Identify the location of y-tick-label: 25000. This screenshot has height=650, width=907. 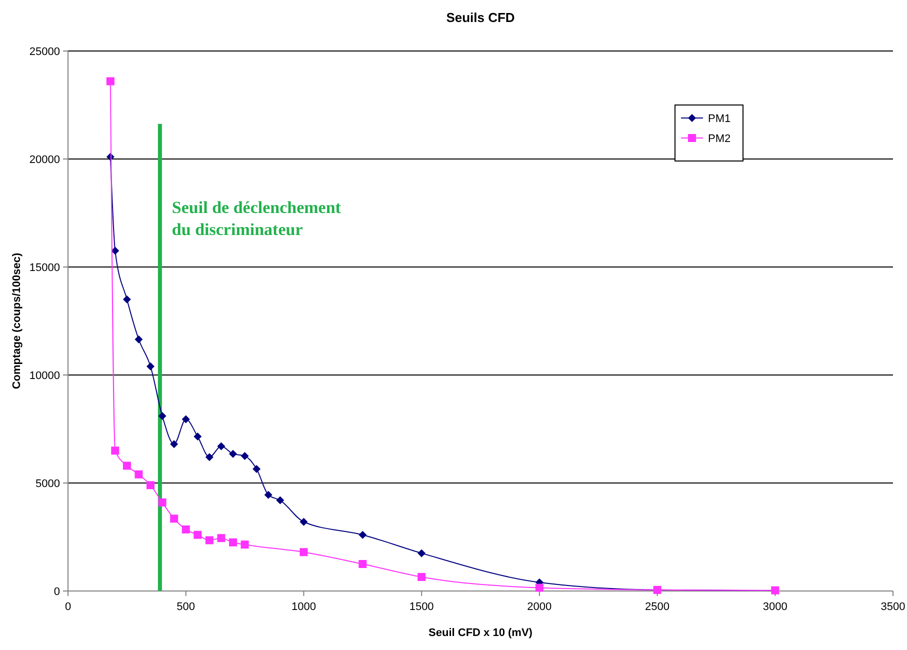
(44, 52).